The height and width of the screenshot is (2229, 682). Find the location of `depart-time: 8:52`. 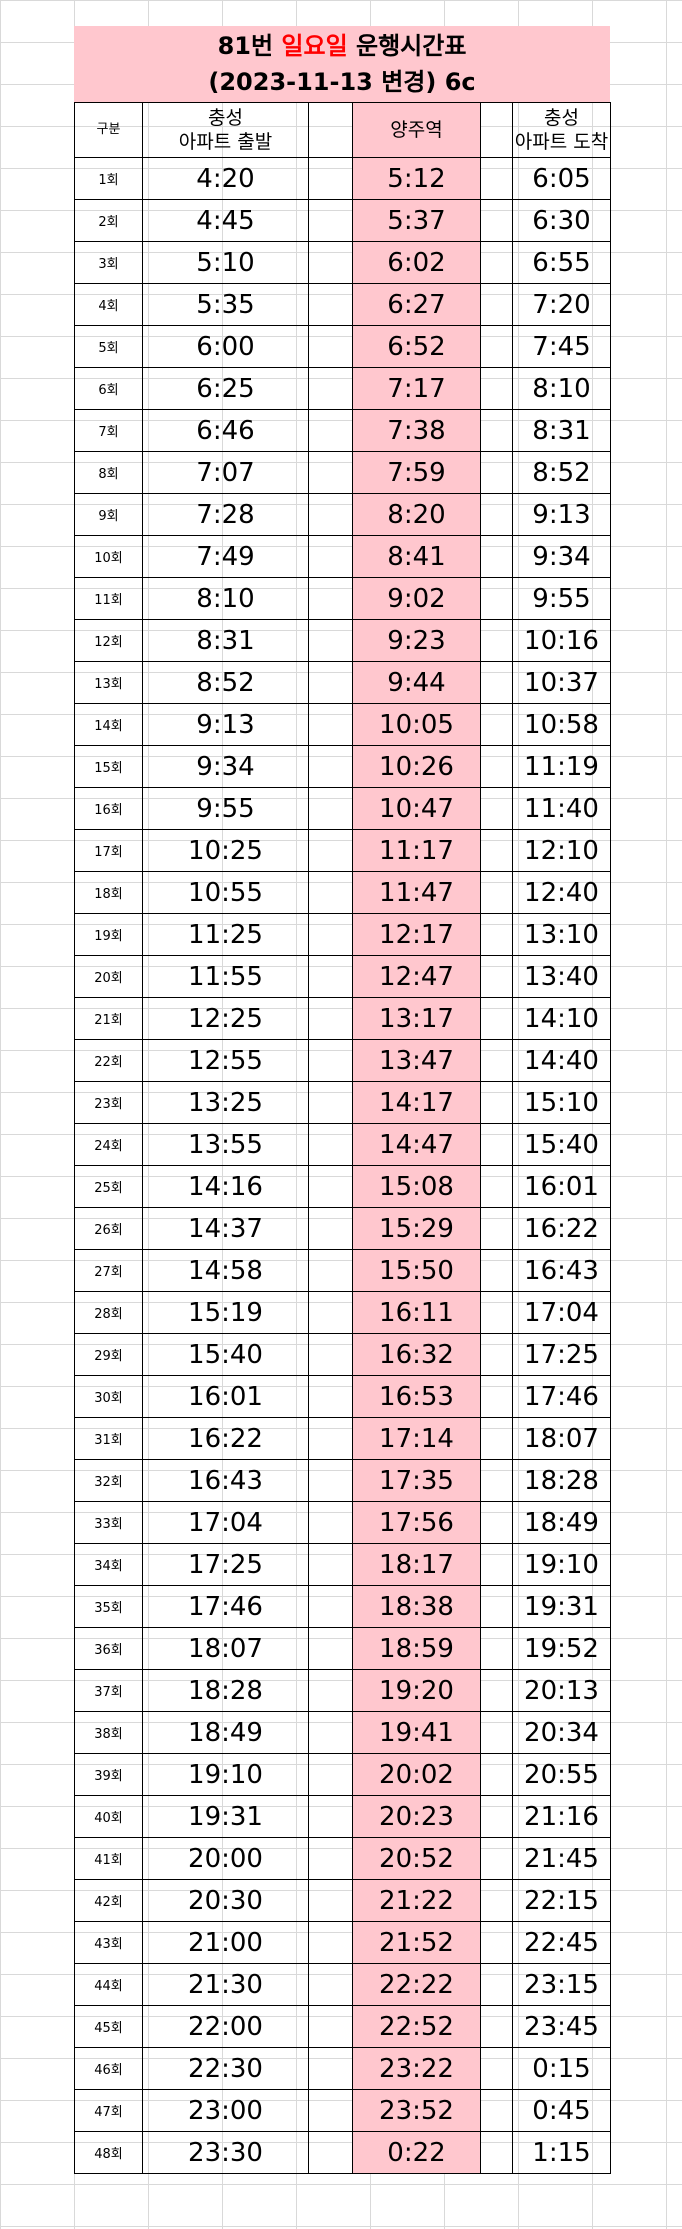

depart-time: 8:52 is located at coordinates (225, 682).